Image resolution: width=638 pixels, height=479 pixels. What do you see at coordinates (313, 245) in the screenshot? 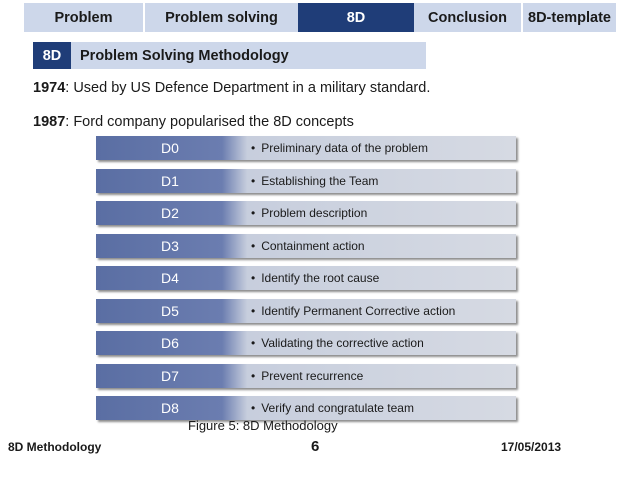
I see `step-desc-text: Containment action` at bounding box center [313, 245].